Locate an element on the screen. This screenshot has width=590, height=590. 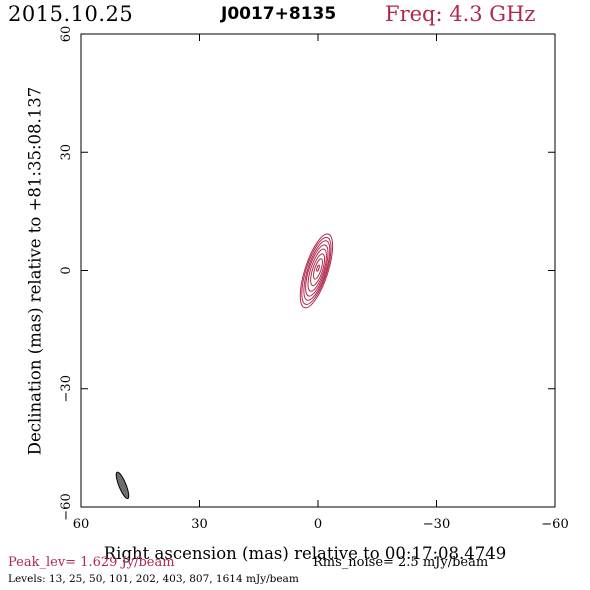
x-tick-label: 30 is located at coordinates (199, 524).